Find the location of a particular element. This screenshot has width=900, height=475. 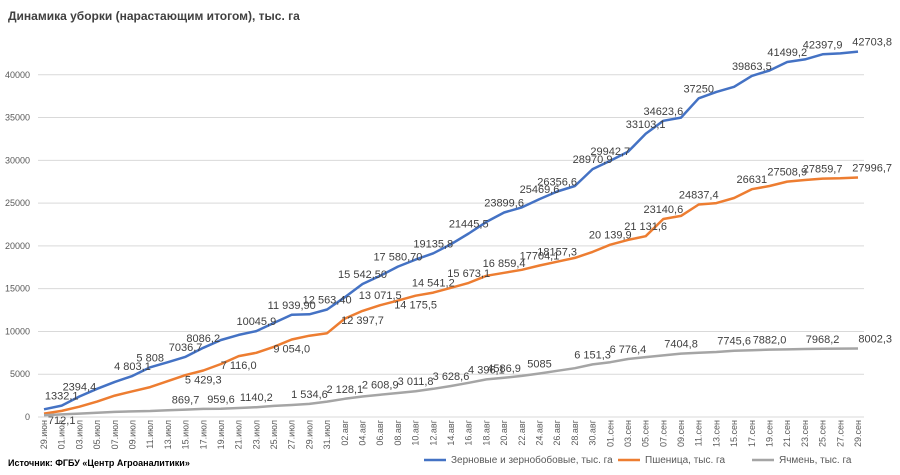

x-tick-label: 15.июл is located at coordinates (186, 434).